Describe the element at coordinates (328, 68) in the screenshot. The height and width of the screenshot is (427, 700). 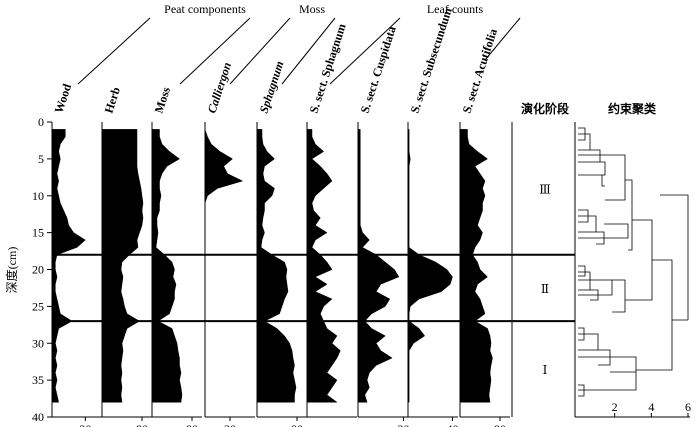
I see `panel-label: S. sect. Sphagnum` at that location.